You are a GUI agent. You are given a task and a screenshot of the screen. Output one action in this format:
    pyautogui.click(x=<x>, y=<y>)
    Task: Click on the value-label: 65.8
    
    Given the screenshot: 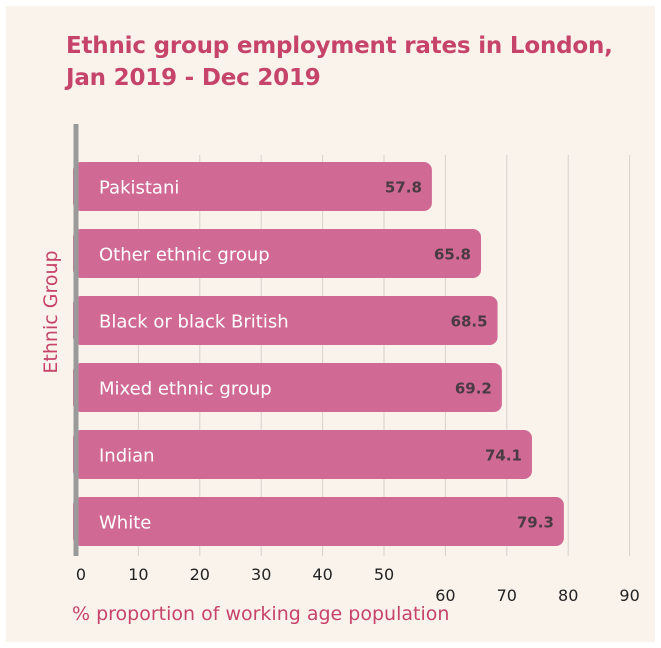 What is the action you would take?
    pyautogui.click(x=452, y=255)
    